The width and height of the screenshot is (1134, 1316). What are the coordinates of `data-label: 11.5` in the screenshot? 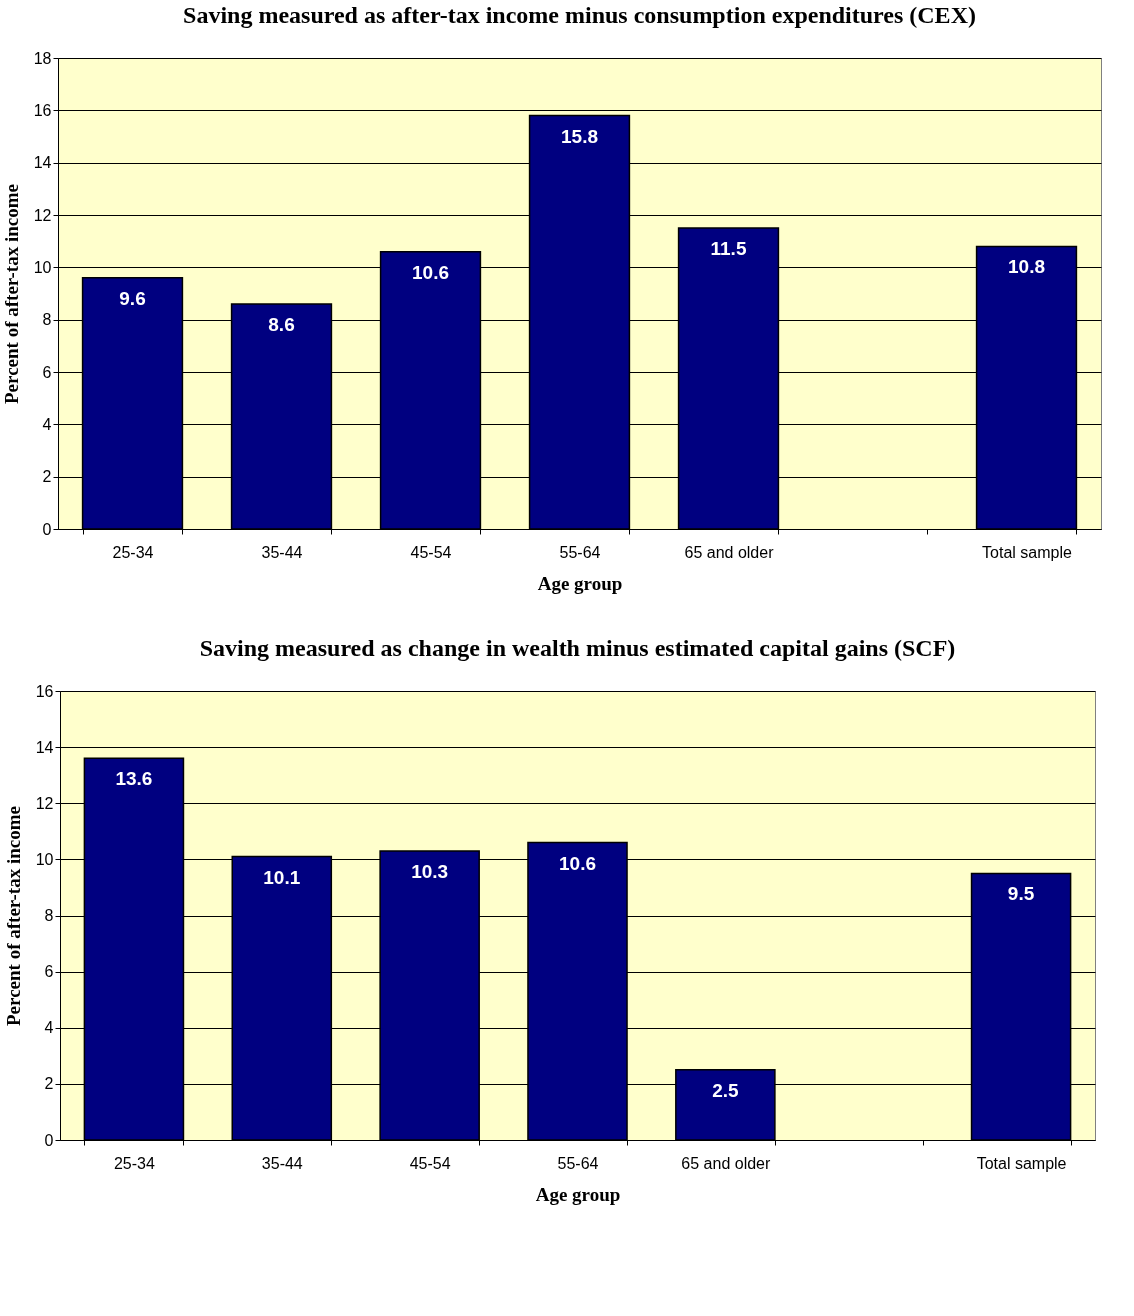 It's located at (728, 249).